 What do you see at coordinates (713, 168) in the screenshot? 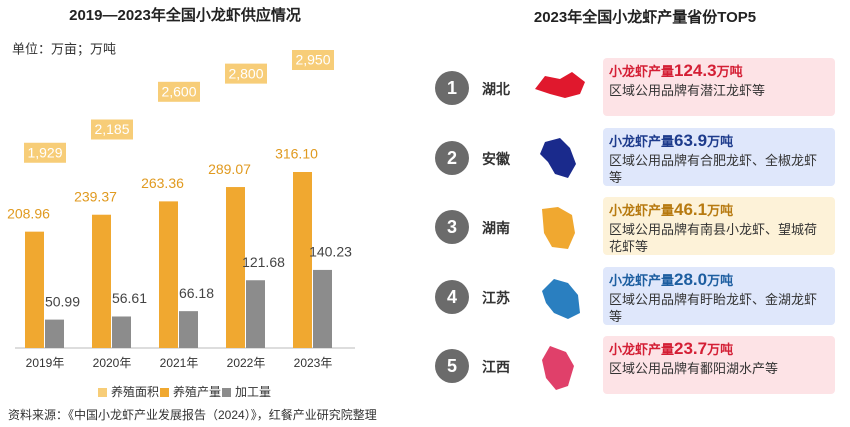
I see `description: 区域公用品牌有合肥龙虾、全椒龙虾等` at bounding box center [713, 168].